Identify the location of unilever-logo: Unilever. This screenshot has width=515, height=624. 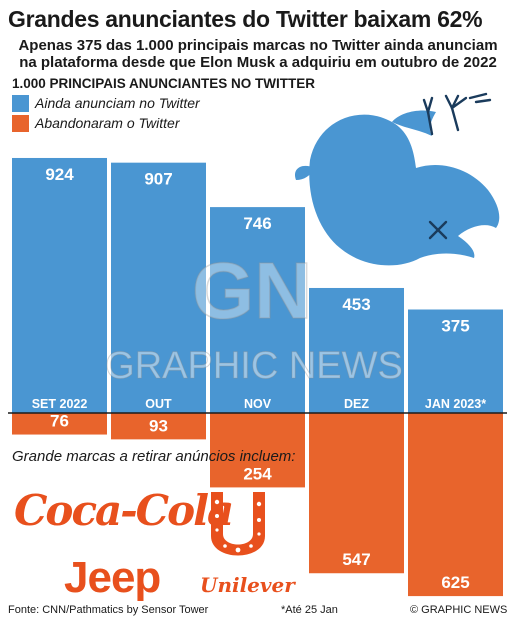
(247, 585).